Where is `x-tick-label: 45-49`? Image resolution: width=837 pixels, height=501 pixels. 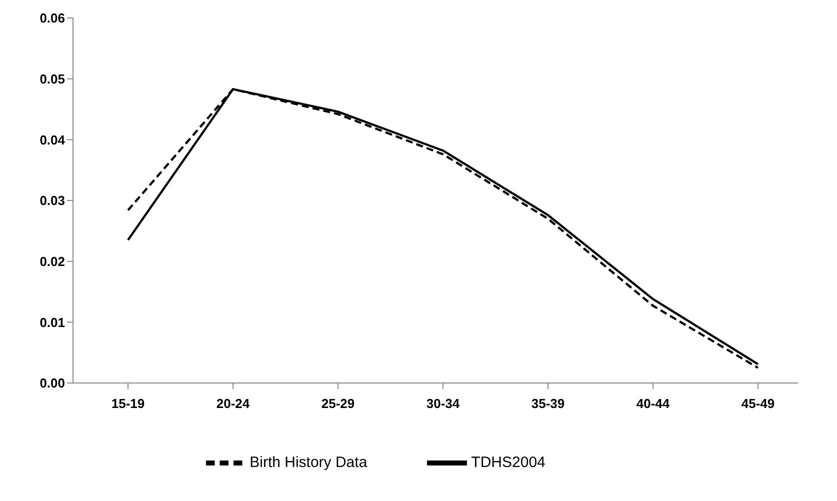
x-tick-label: 45-49 is located at coordinates (758, 404).